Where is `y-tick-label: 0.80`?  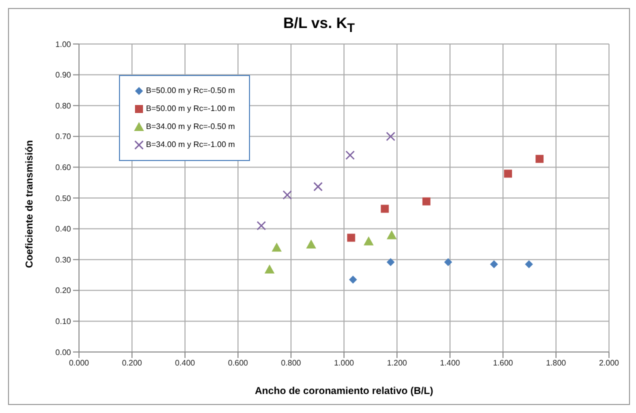
y-tick-label: 0.80 is located at coordinates (63, 105).